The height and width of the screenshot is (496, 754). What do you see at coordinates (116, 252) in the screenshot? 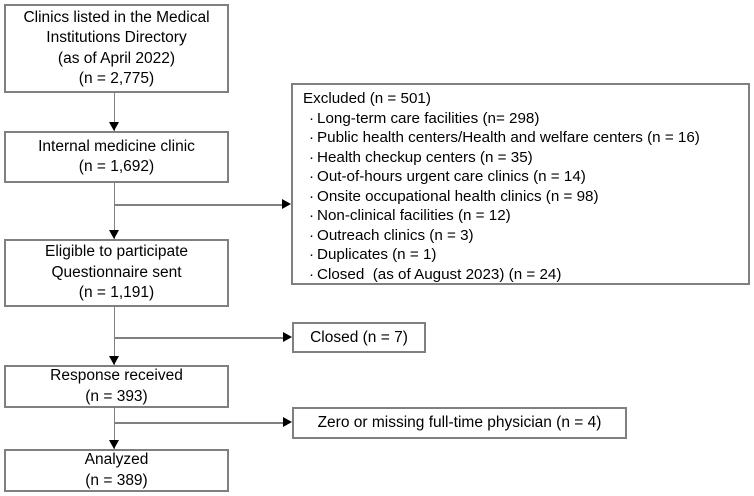
I see `flow-box-text-line: Eligible to participate` at bounding box center [116, 252].